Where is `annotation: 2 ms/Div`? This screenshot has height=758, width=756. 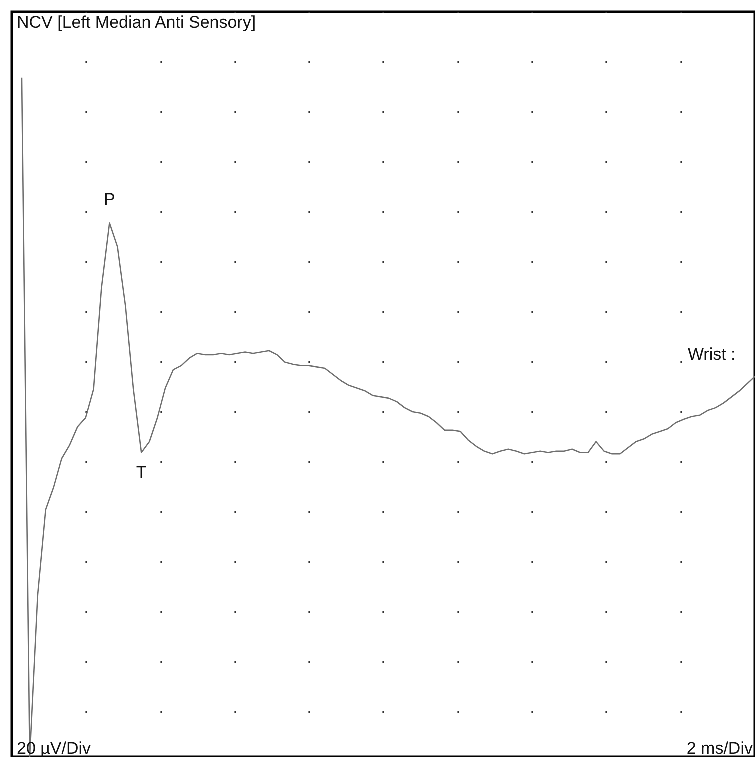 annotation: 2 ms/Div is located at coordinates (720, 748).